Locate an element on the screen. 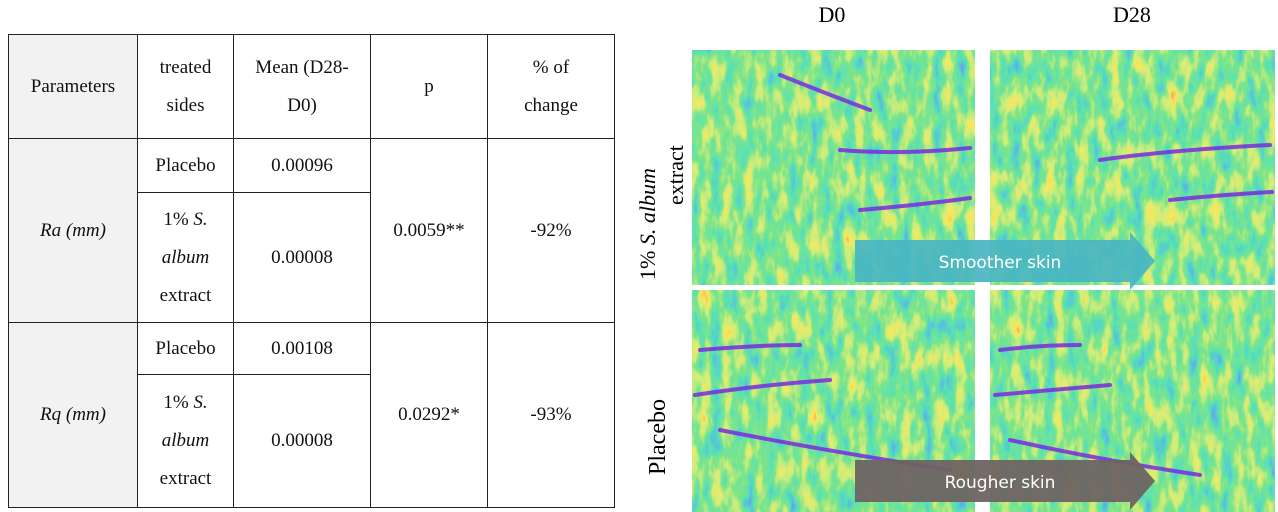 This screenshot has width=1278, height=512. arrow: Smoother skin is located at coordinates (1005, 261).